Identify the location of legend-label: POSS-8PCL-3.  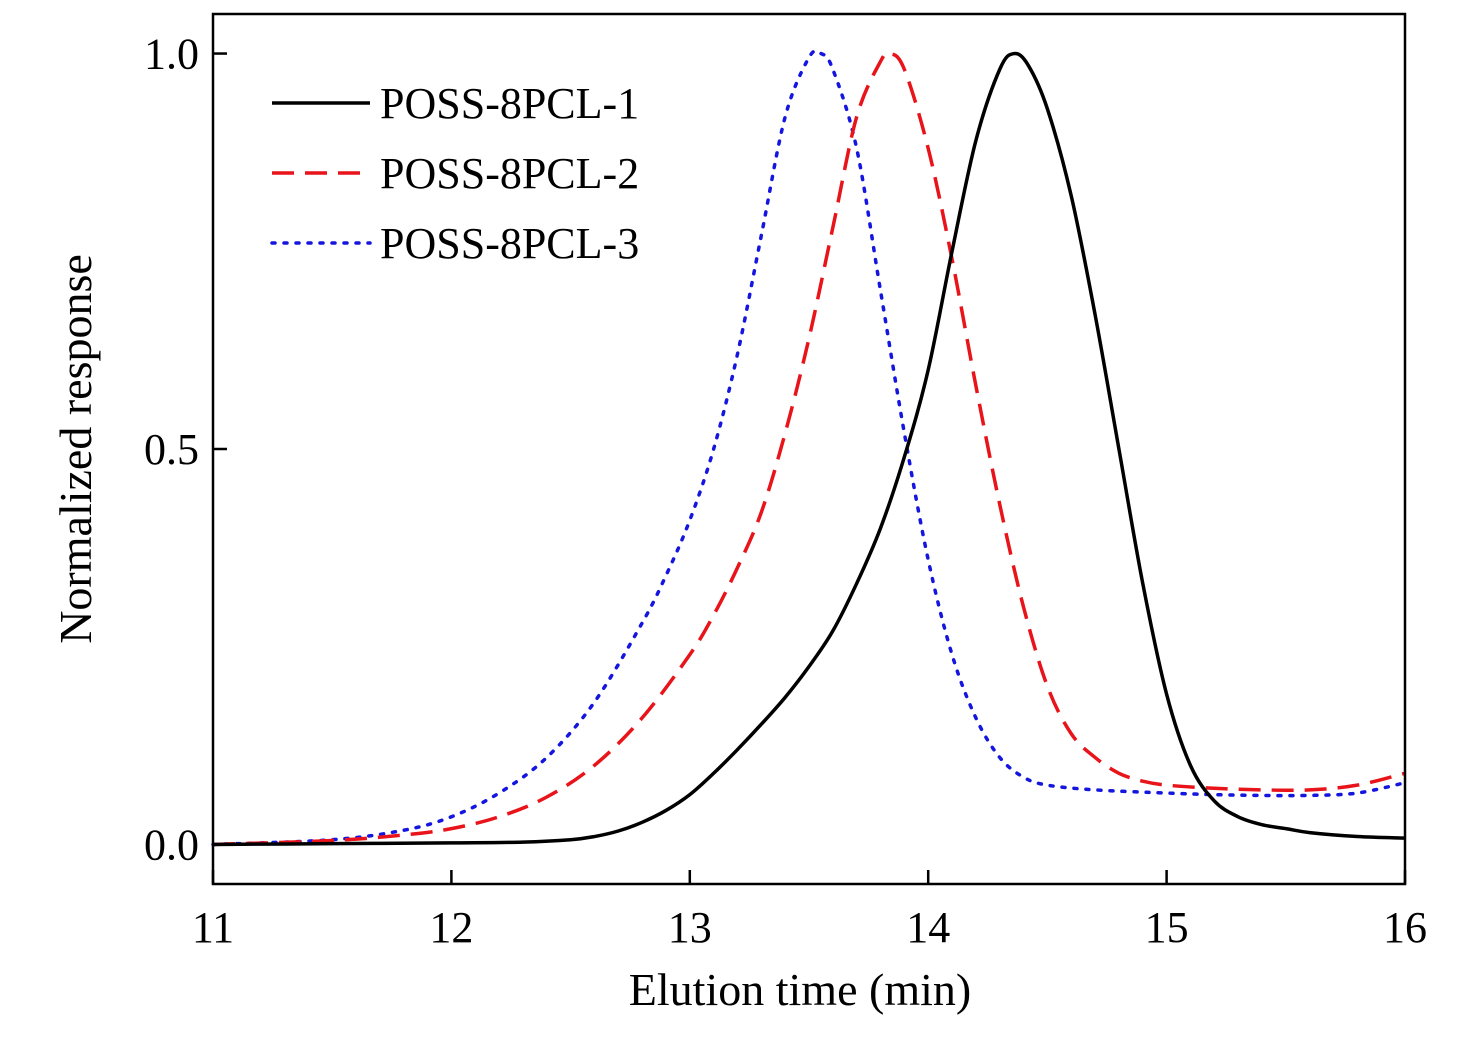
(509, 243).